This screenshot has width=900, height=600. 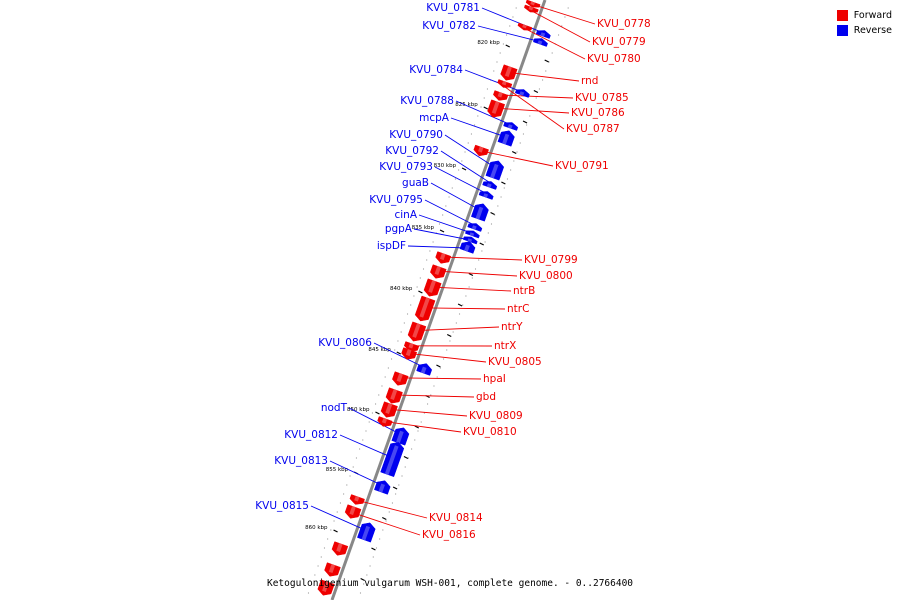 What do you see at coordinates (425, 308) in the screenshot?
I see `gene-feature-ntrC` at bounding box center [425, 308].